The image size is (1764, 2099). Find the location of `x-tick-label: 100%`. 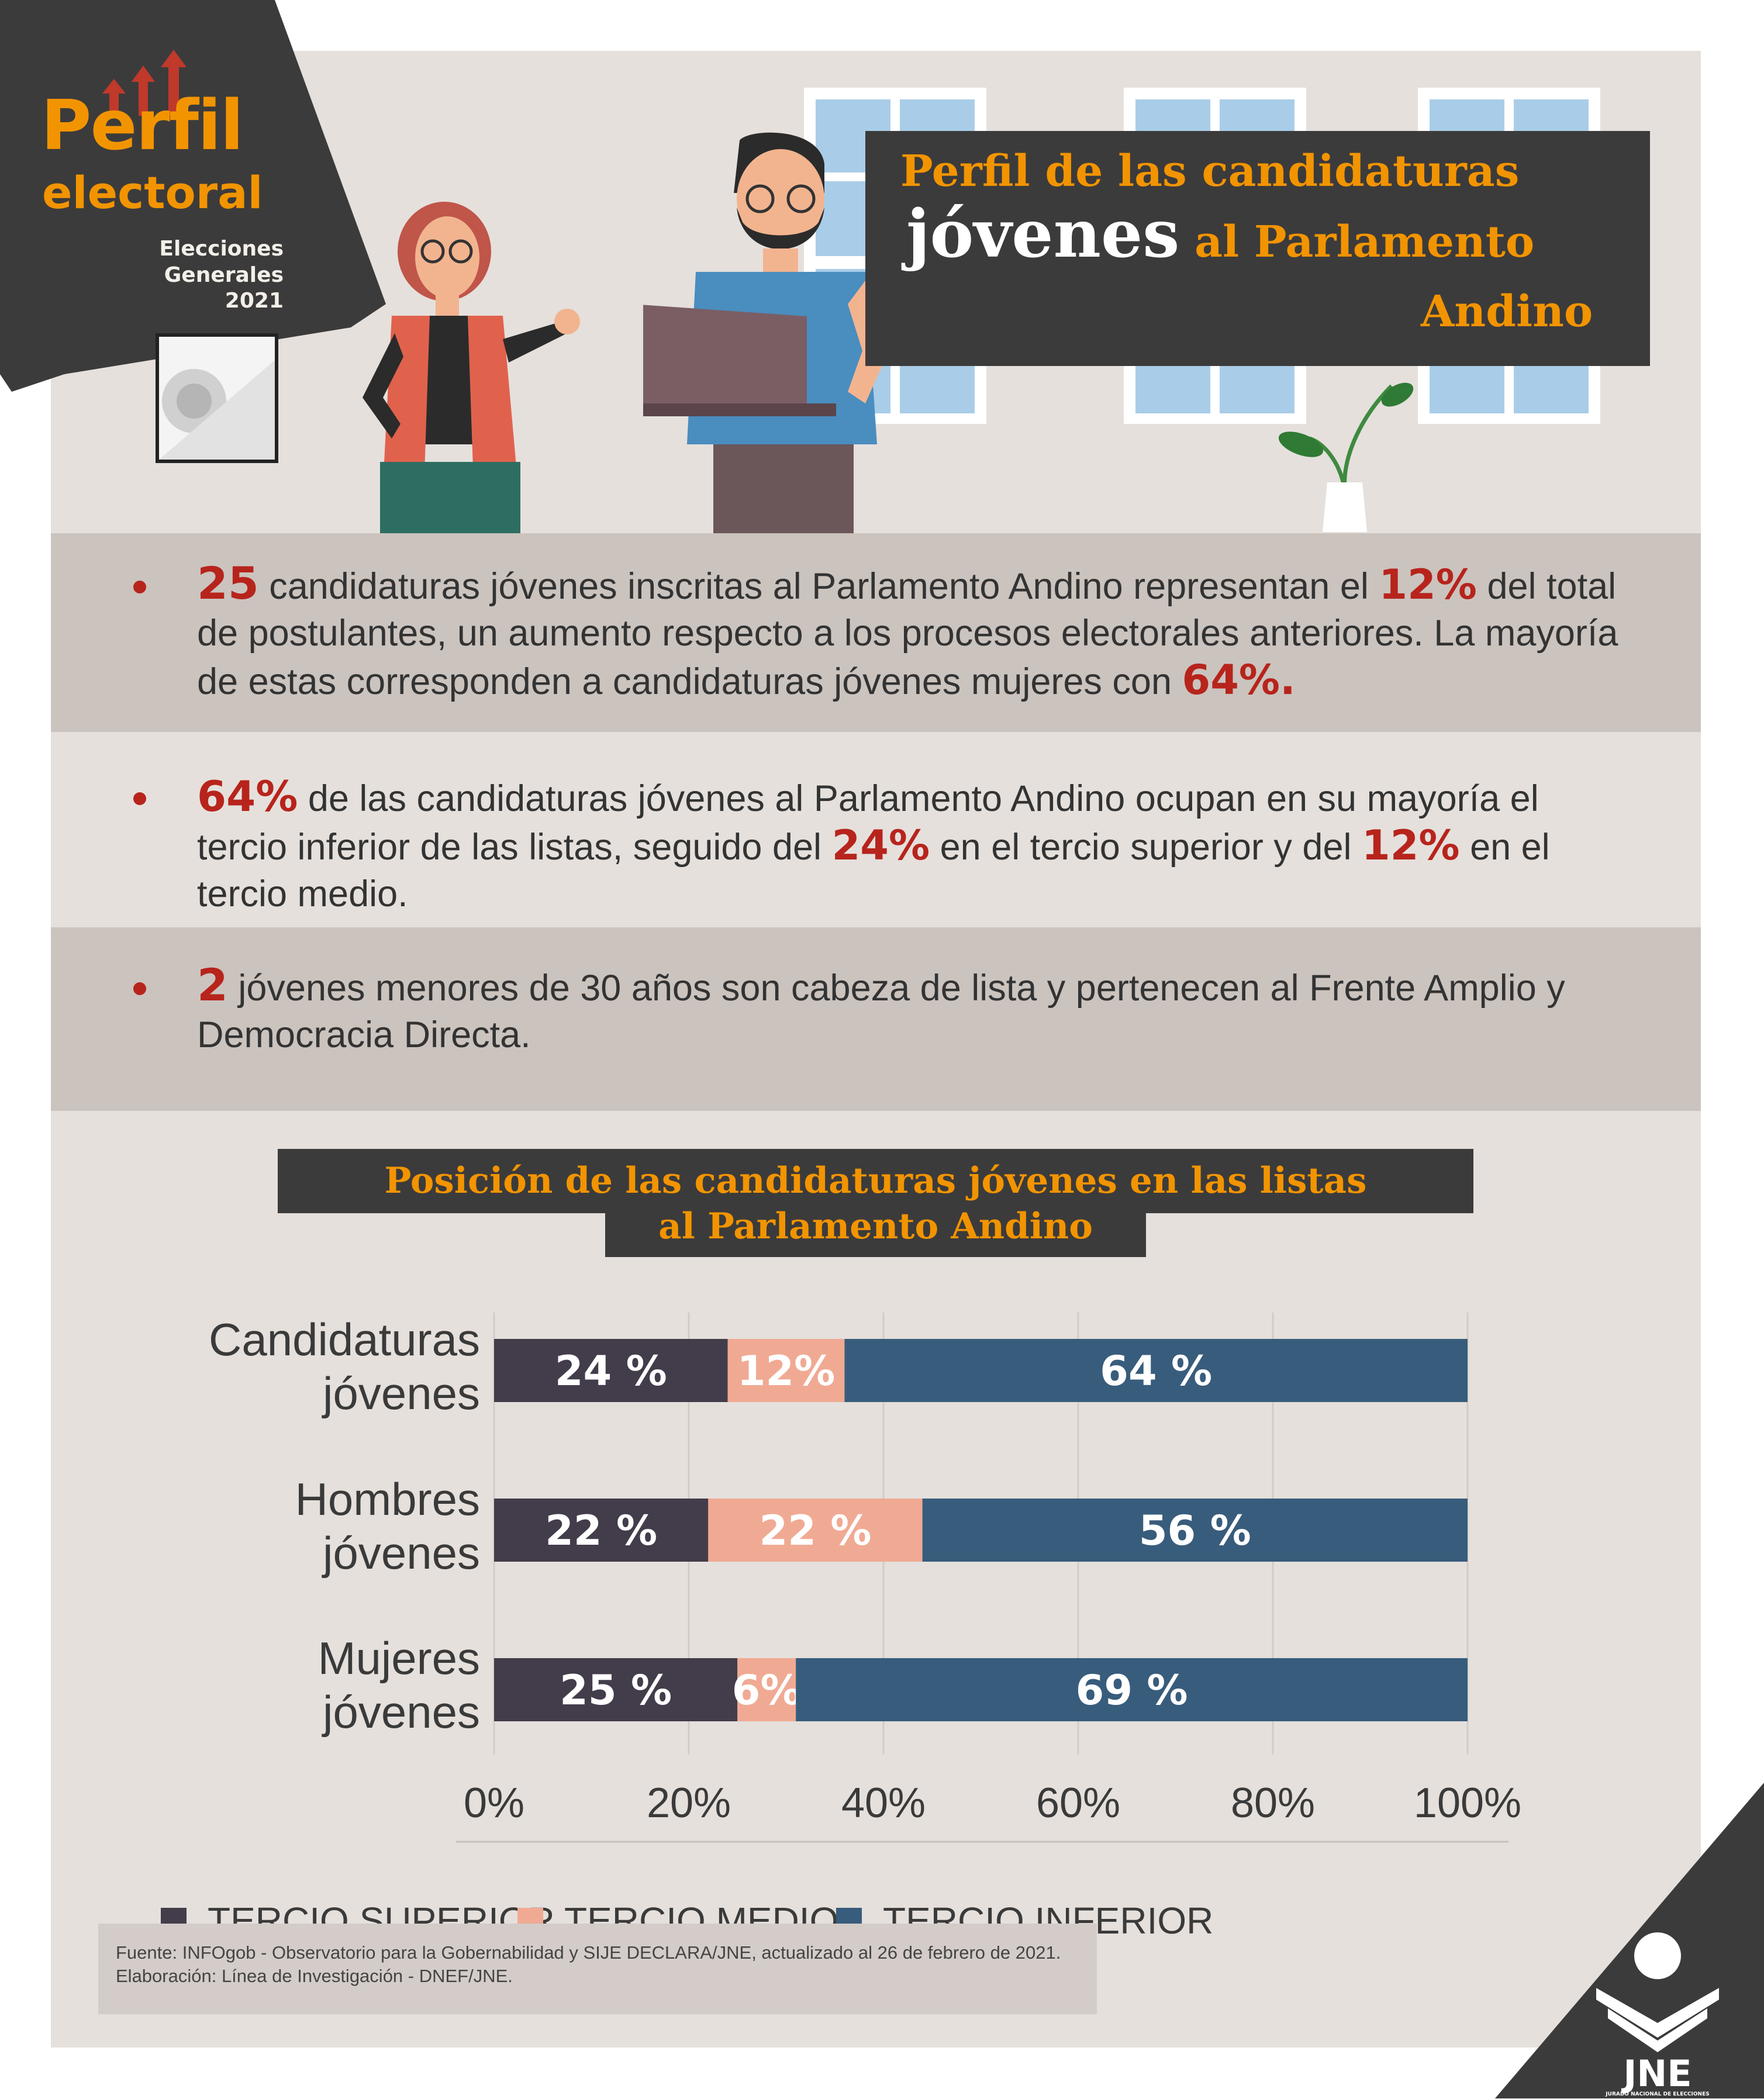

x-tick-label: 100% is located at coordinates (1467, 1803).